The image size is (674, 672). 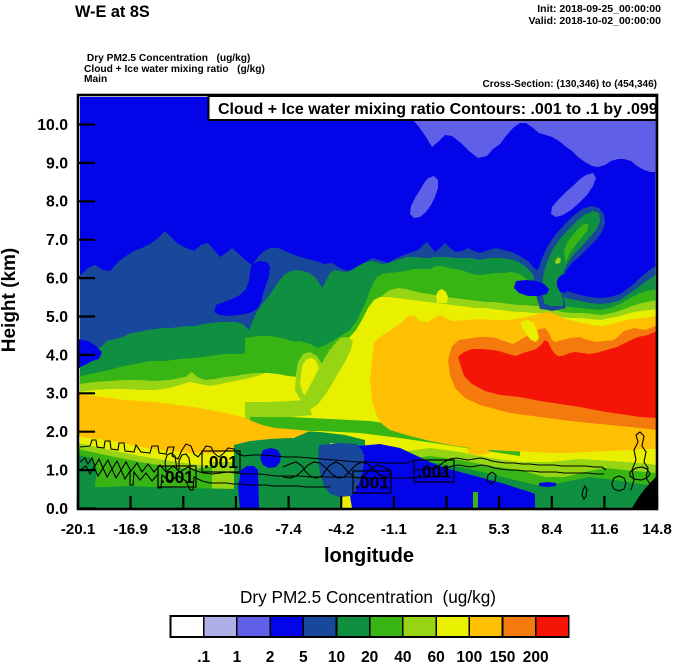 What do you see at coordinates (57, 432) in the screenshot?
I see `svg-text: 2.0` at bounding box center [57, 432].